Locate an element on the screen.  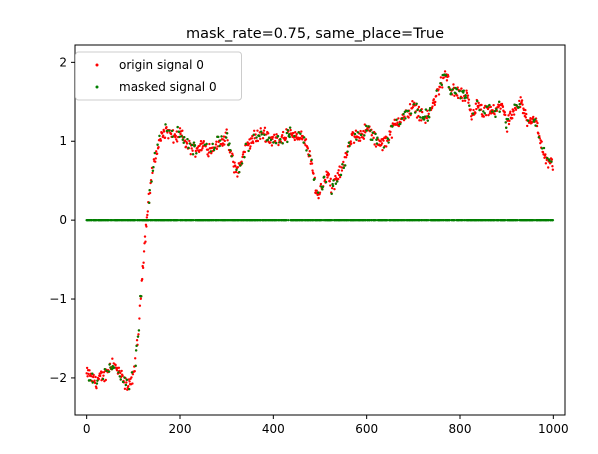
legend-marker-masked is located at coordinates (97, 87).